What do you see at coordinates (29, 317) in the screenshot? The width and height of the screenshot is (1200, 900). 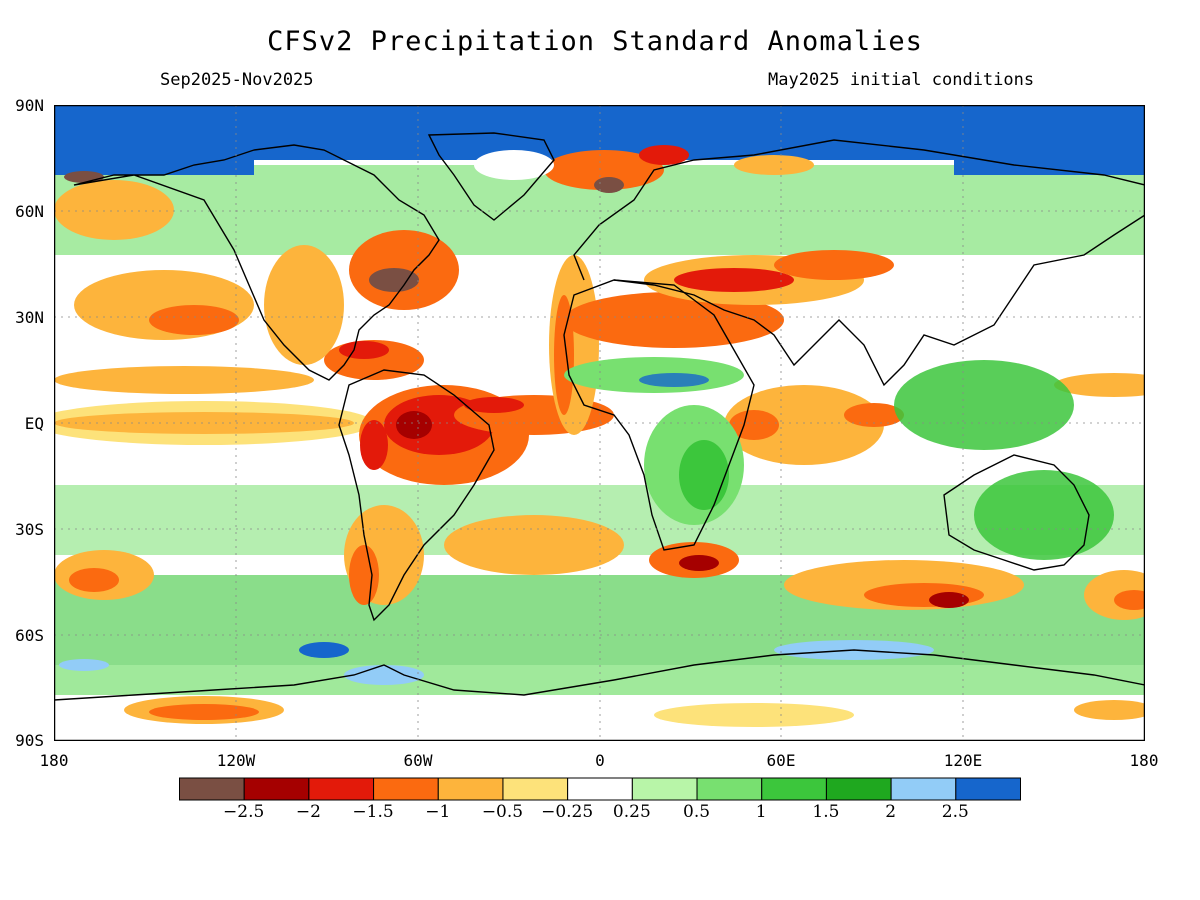 I see `lat-label-30n: 30N` at bounding box center [29, 317].